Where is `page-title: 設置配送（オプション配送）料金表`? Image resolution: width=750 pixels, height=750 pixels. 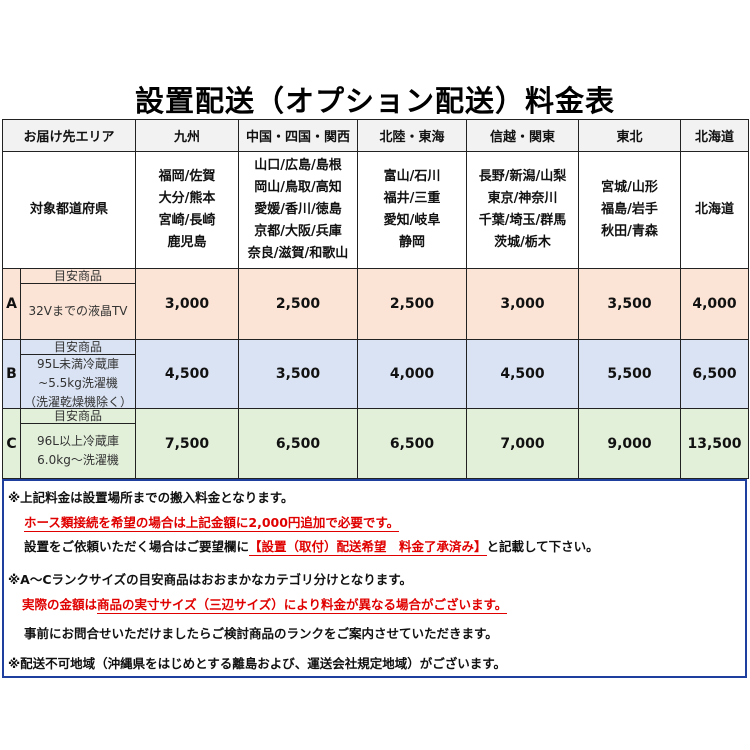
page-title: 設置配送（オプション配送）料金表 is located at coordinates (374, 101).